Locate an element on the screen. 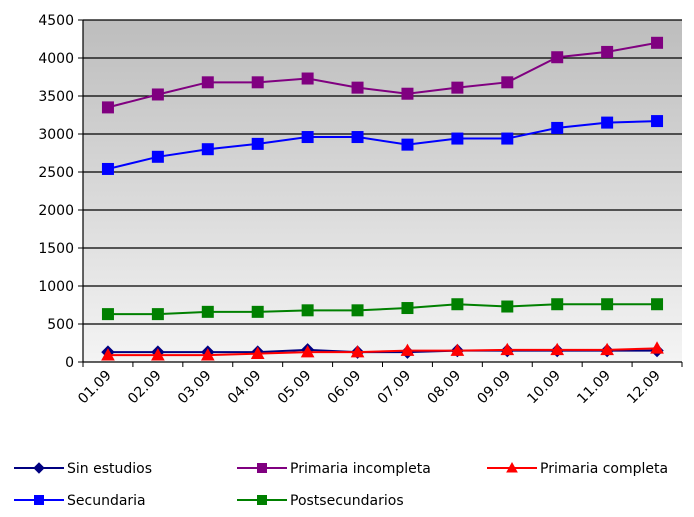 The width and height of the screenshot is (694, 517). legend-label: Secundaria is located at coordinates (106, 501).